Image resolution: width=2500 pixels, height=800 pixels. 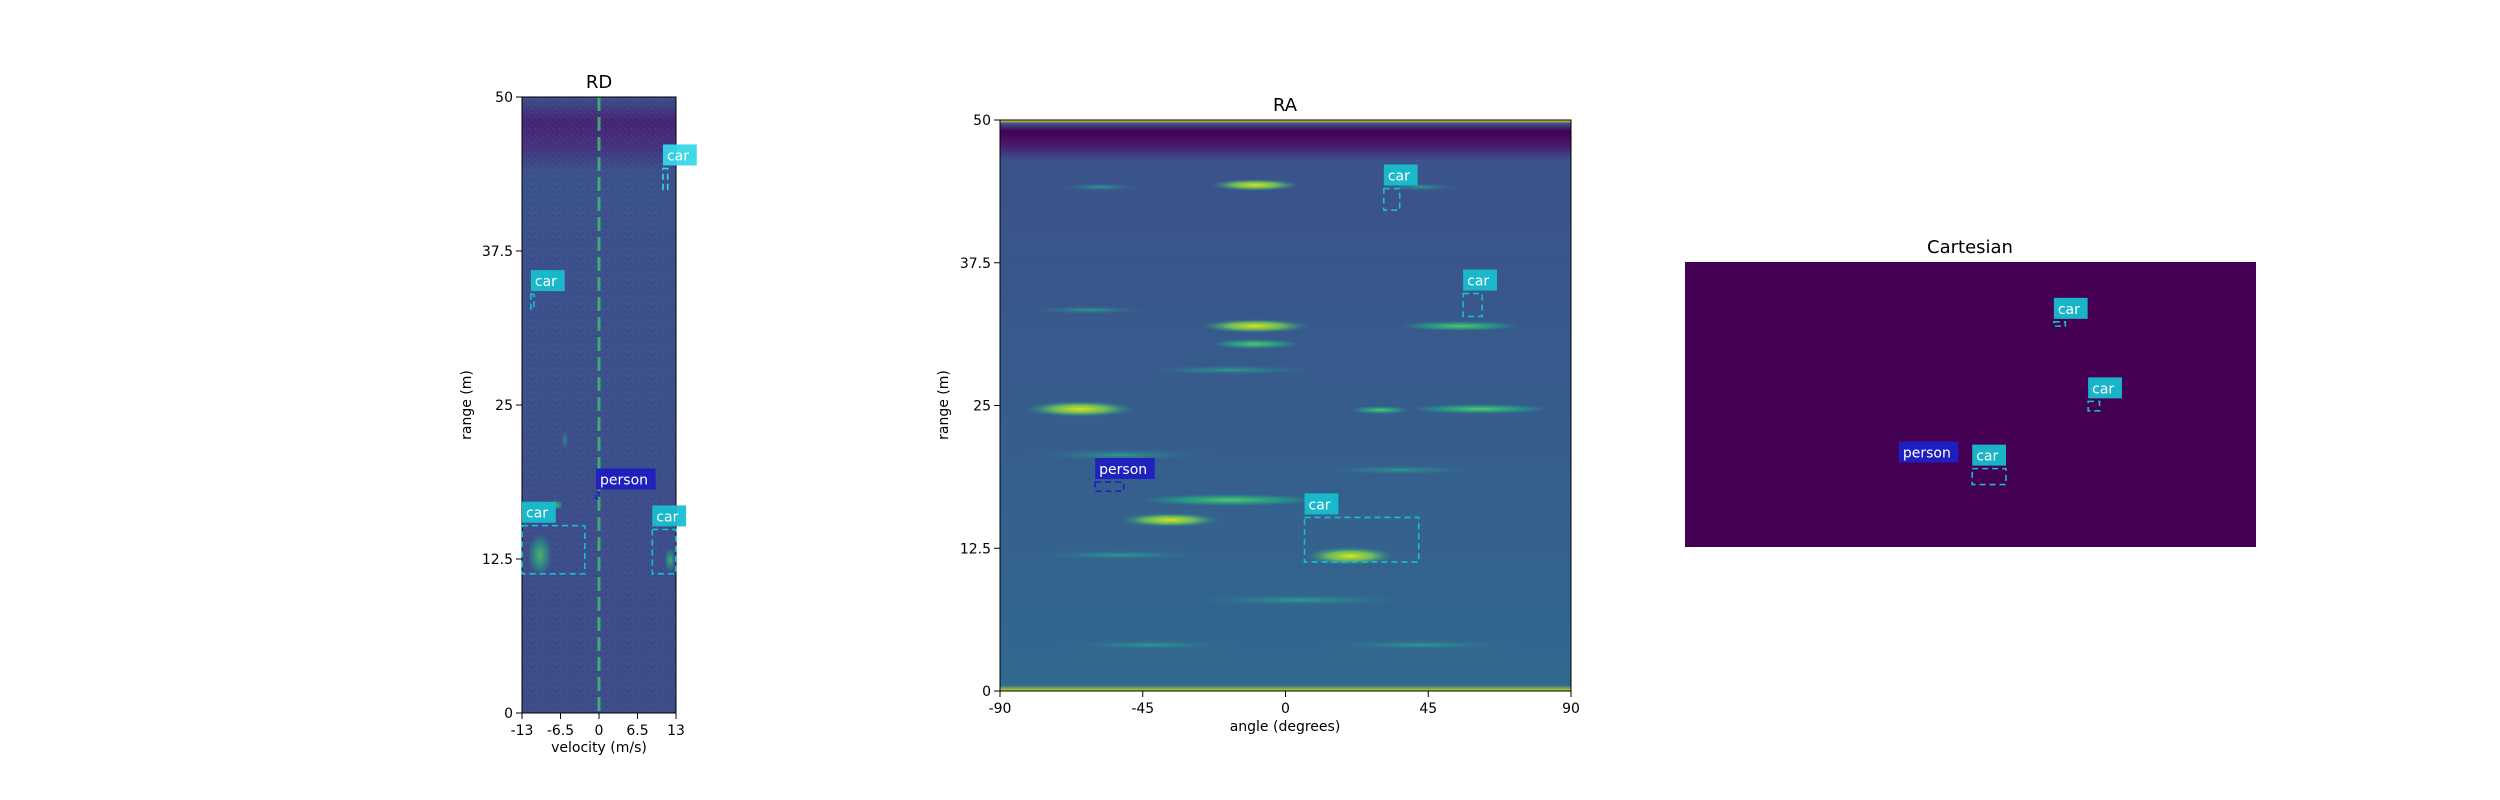 What do you see at coordinates (1000, 709) in the screenshot?
I see `x-tick-label: -90` at bounding box center [1000, 709].